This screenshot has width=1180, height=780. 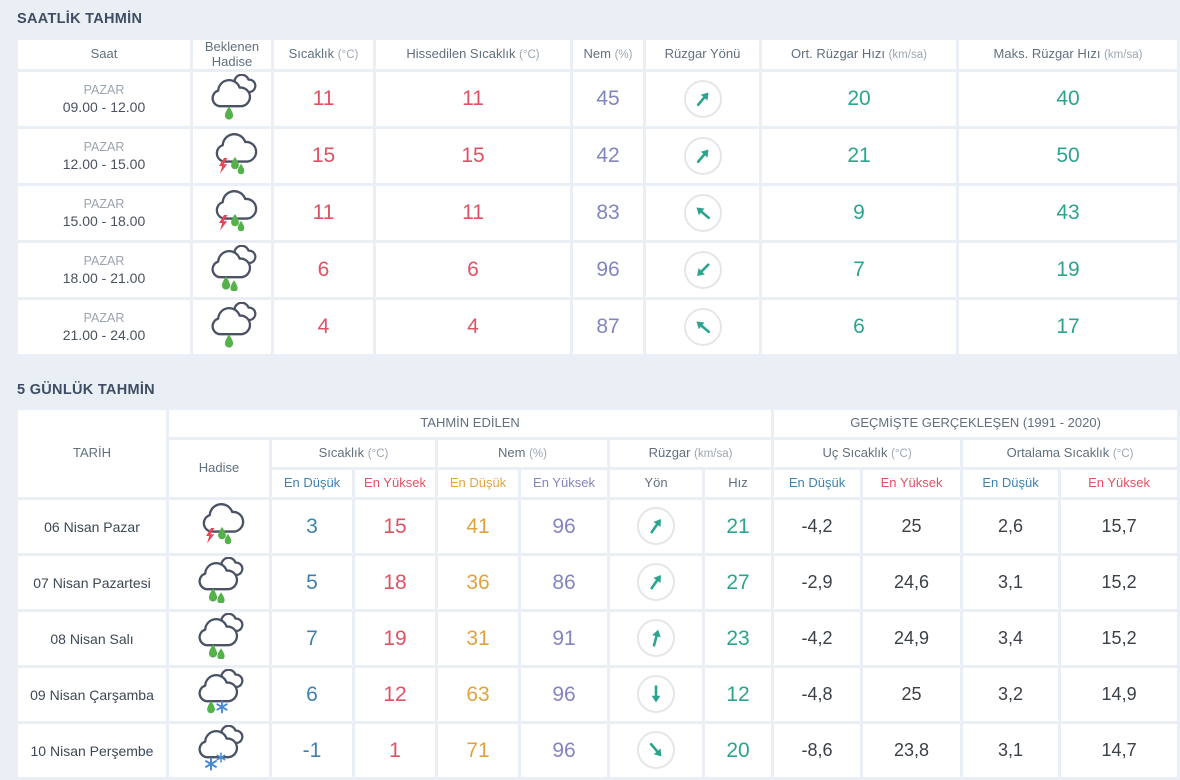 What do you see at coordinates (478, 695) in the screenshot?
I see `humidity-min-value: 63` at bounding box center [478, 695].